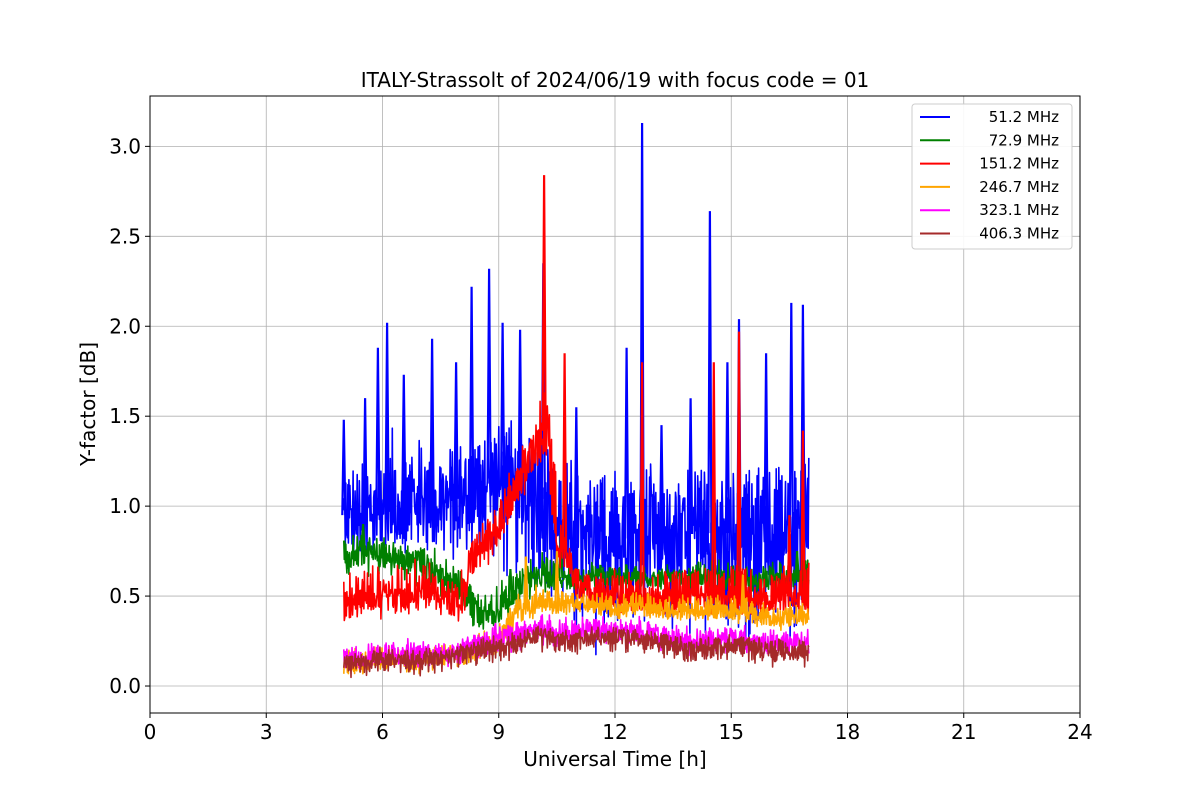 The image size is (1200, 804). I want to click on x-tick-label: 18, so click(847, 732).